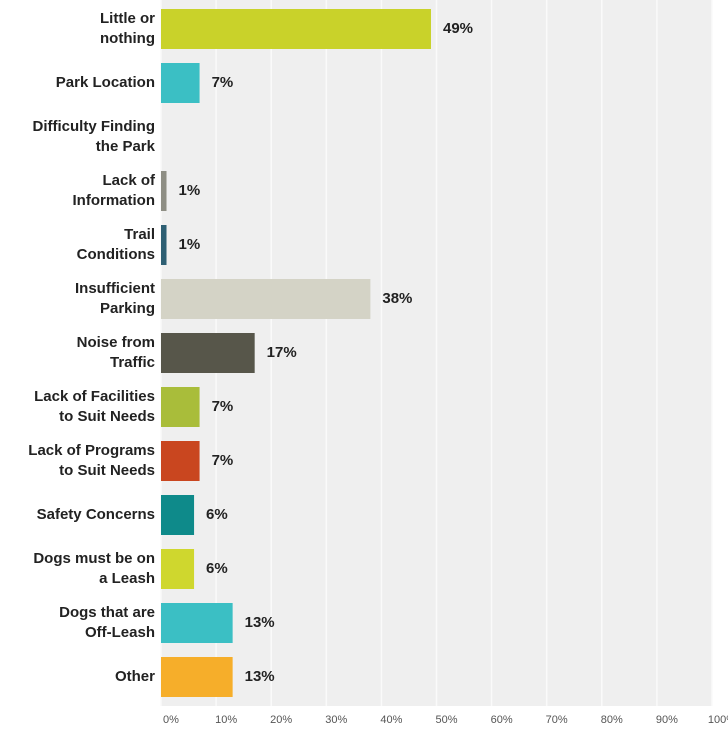 The height and width of the screenshot is (732, 728). Describe the element at coordinates (446, 720) in the screenshot. I see `x-tick-label: 50%` at that location.